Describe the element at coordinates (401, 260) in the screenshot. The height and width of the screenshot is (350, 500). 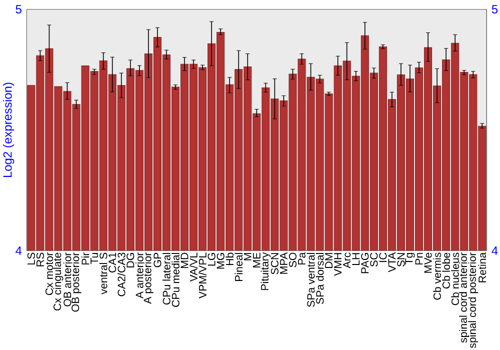
I see `x-tick-label: SN` at that location.